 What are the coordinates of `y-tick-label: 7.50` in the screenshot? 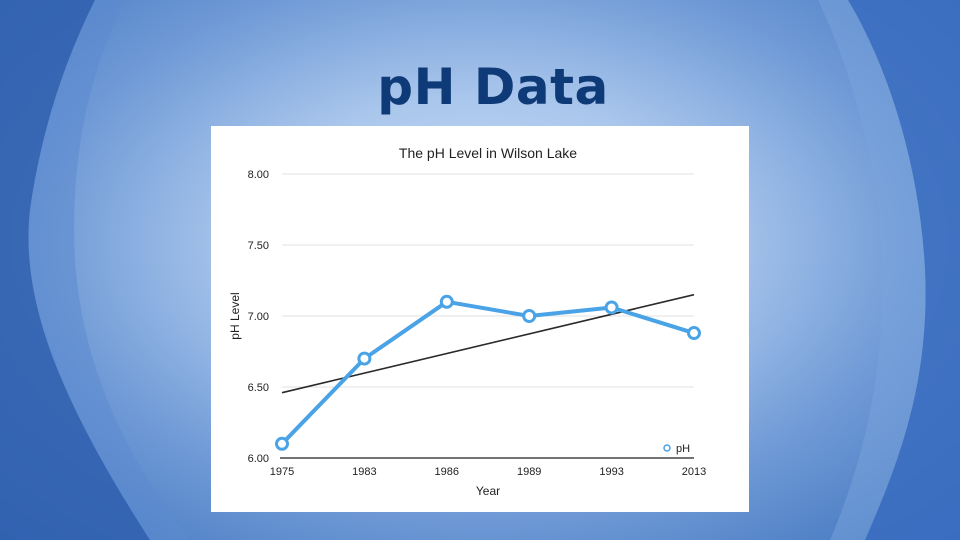 It's located at (258, 246).